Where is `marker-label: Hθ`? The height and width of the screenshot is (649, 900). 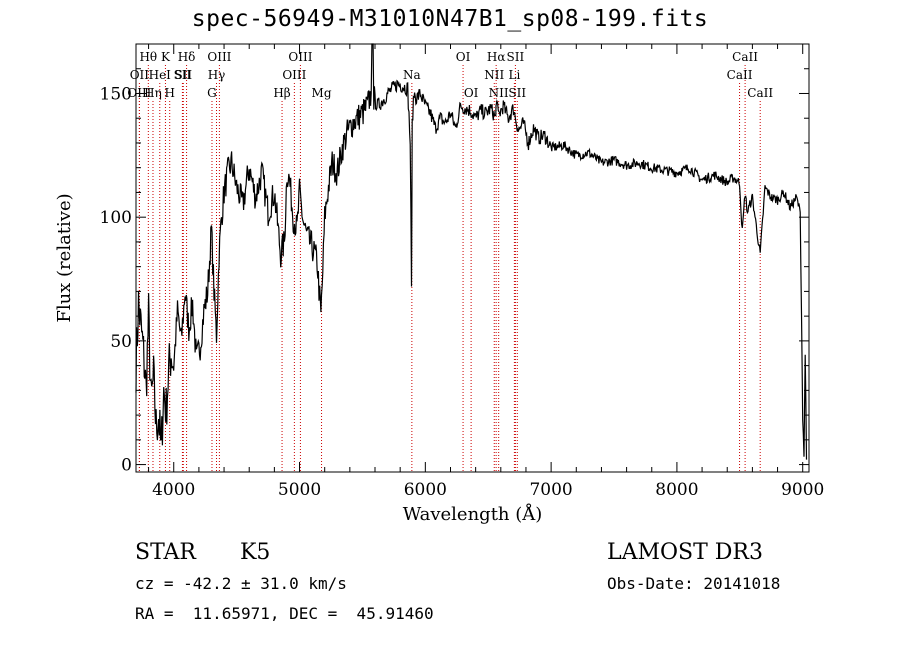
marker-label: Hθ is located at coordinates (148, 57).